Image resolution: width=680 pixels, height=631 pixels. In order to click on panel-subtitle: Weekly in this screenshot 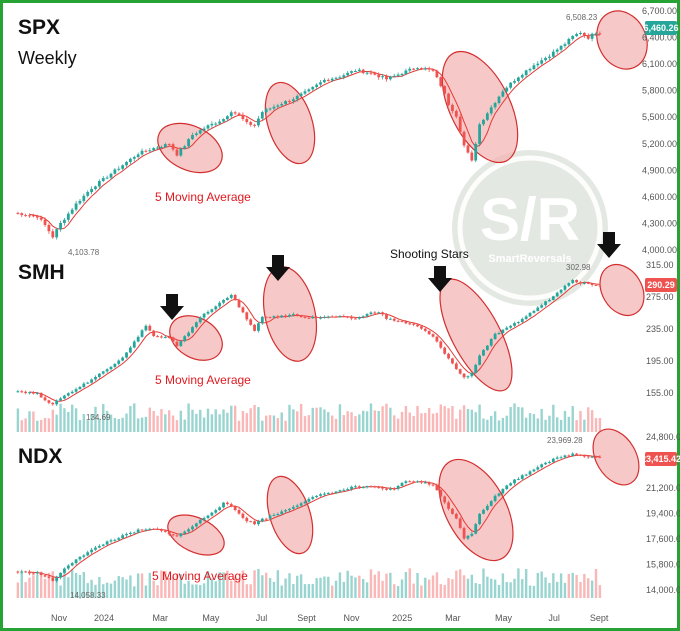, I will do `click(47, 58)`.